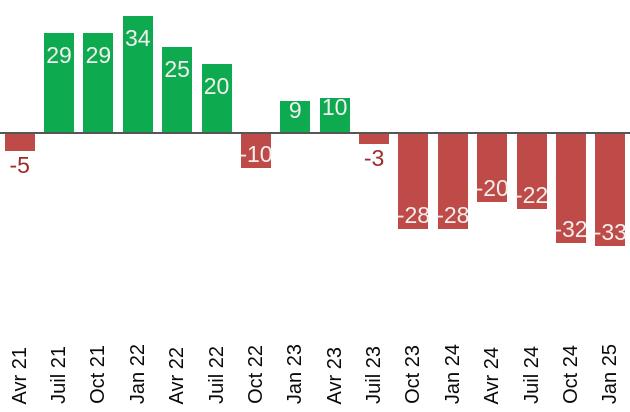  I want to click on x-axis-tick-label: Juil 22, so click(216, 375).